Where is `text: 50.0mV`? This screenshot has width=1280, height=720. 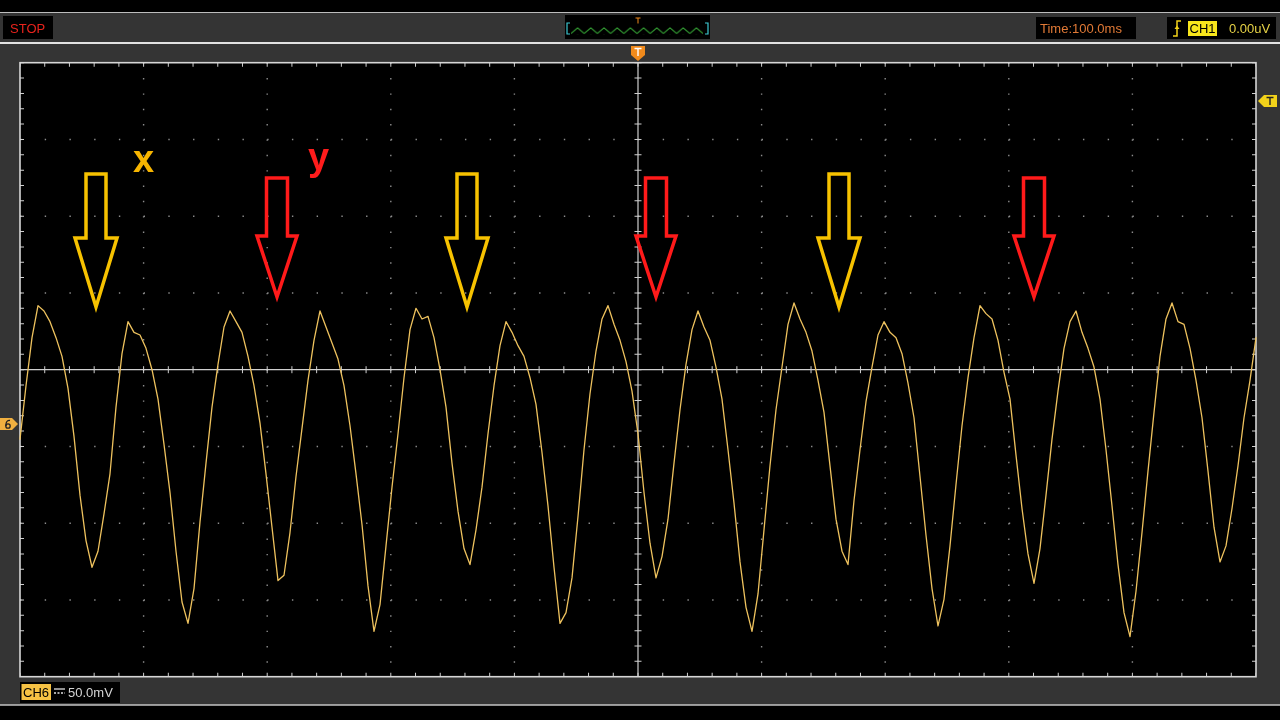 text: 50.0mV is located at coordinates (91, 692).